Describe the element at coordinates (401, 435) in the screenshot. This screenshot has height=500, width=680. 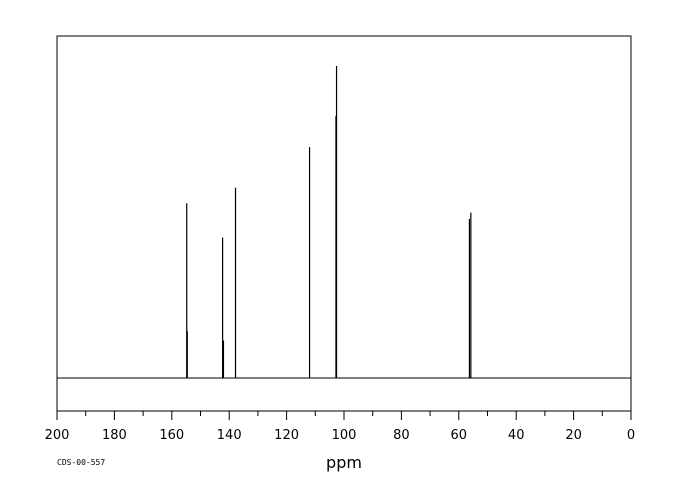
I see `x-axis-tick-label: 80` at that location.